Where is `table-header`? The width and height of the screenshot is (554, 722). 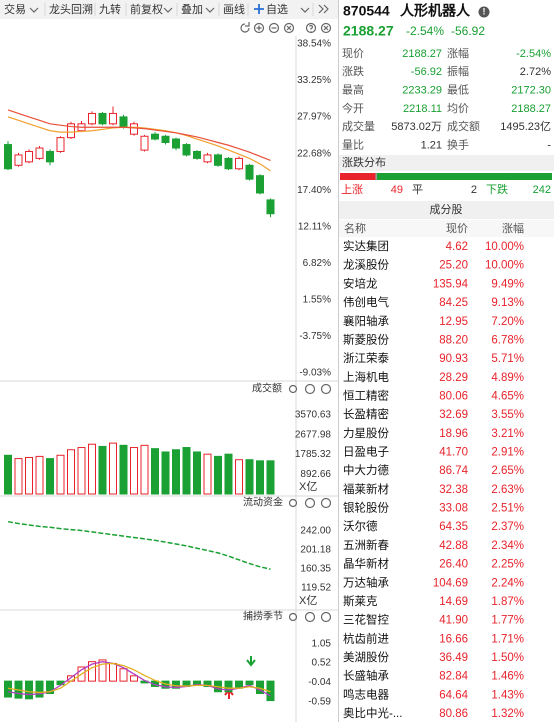
table-header is located at coordinates (446, 228).